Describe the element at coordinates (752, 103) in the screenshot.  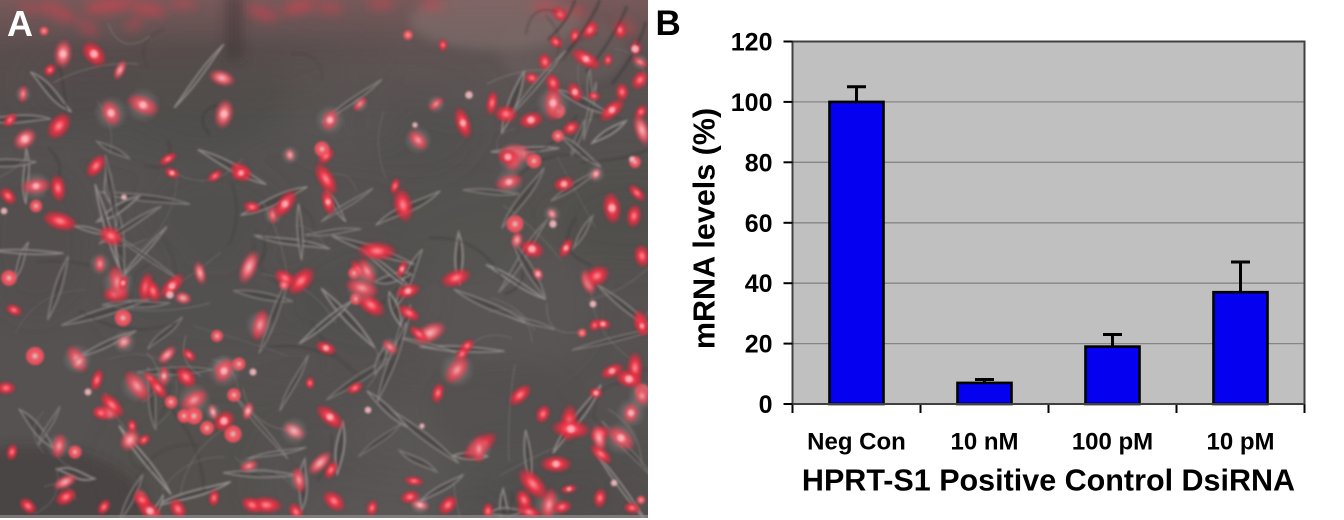
I see `svg-text: 100` at that location.